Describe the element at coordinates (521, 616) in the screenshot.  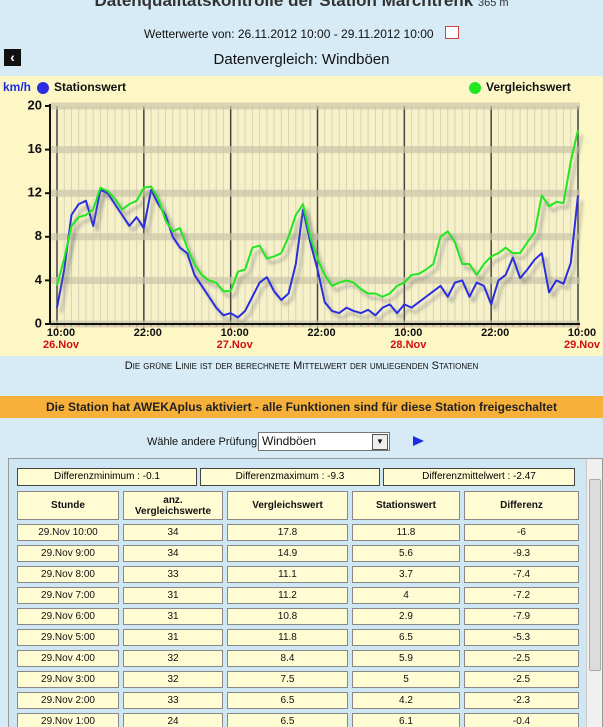
I see `table-cell: -7.9` at that location.